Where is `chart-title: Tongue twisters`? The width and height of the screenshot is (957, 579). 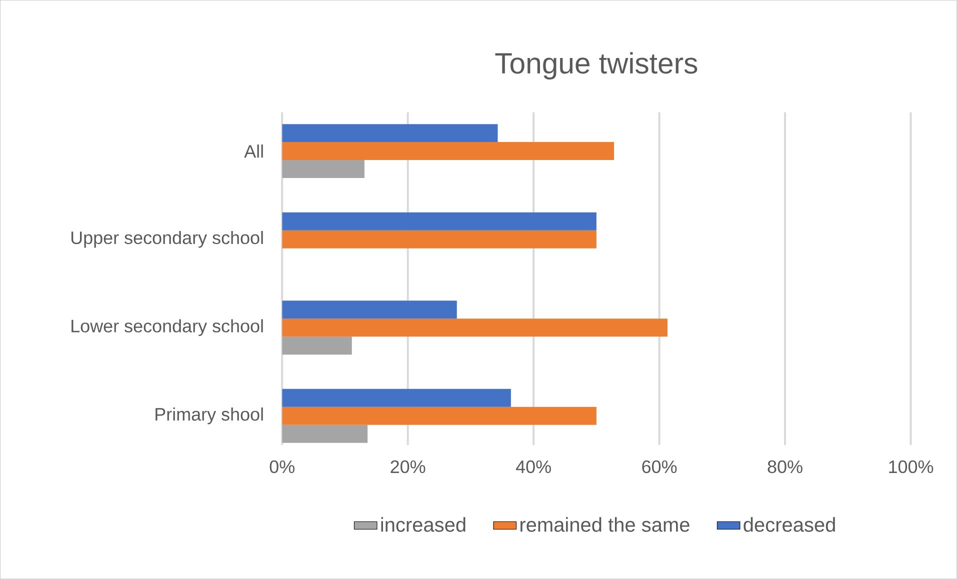 chart-title: Tongue twisters is located at coordinates (596, 66).